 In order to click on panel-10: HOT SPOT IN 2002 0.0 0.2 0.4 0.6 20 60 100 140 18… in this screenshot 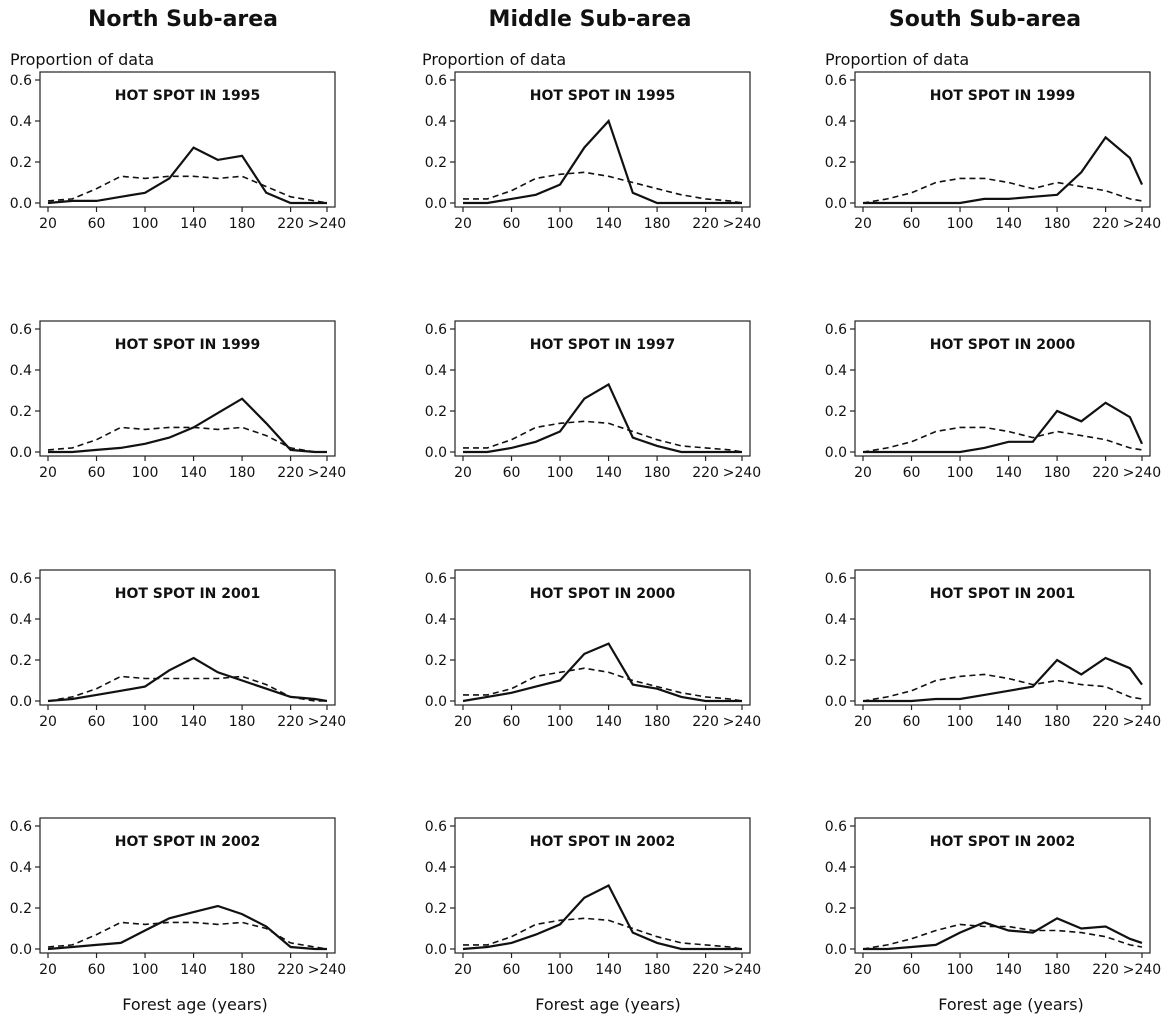, I will do `click(178, 897)`.